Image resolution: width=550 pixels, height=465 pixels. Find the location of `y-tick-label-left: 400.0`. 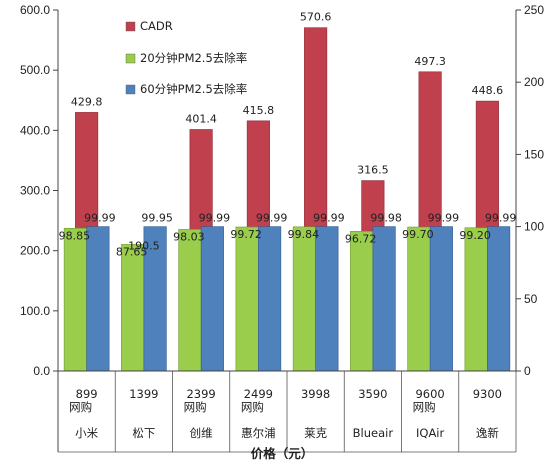

y-tick-label-left: 400.0 is located at coordinates (35, 130).